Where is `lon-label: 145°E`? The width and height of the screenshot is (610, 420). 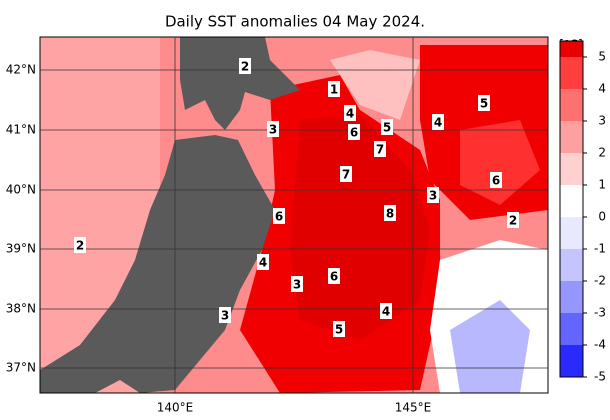
lon-label: 145°E is located at coordinates (413, 408).